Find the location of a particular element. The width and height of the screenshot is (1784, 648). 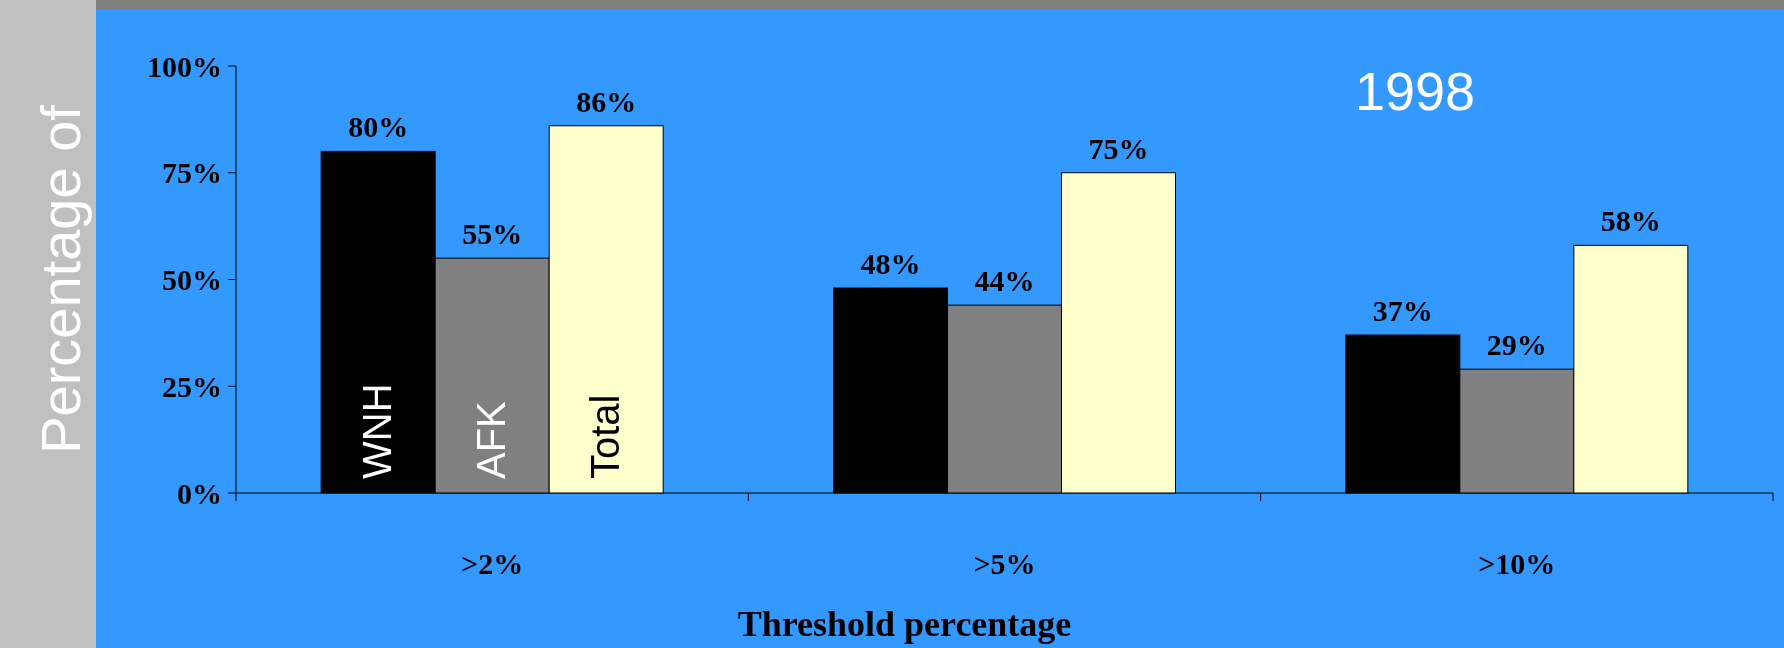

data-label: 37% is located at coordinates (1402, 311).